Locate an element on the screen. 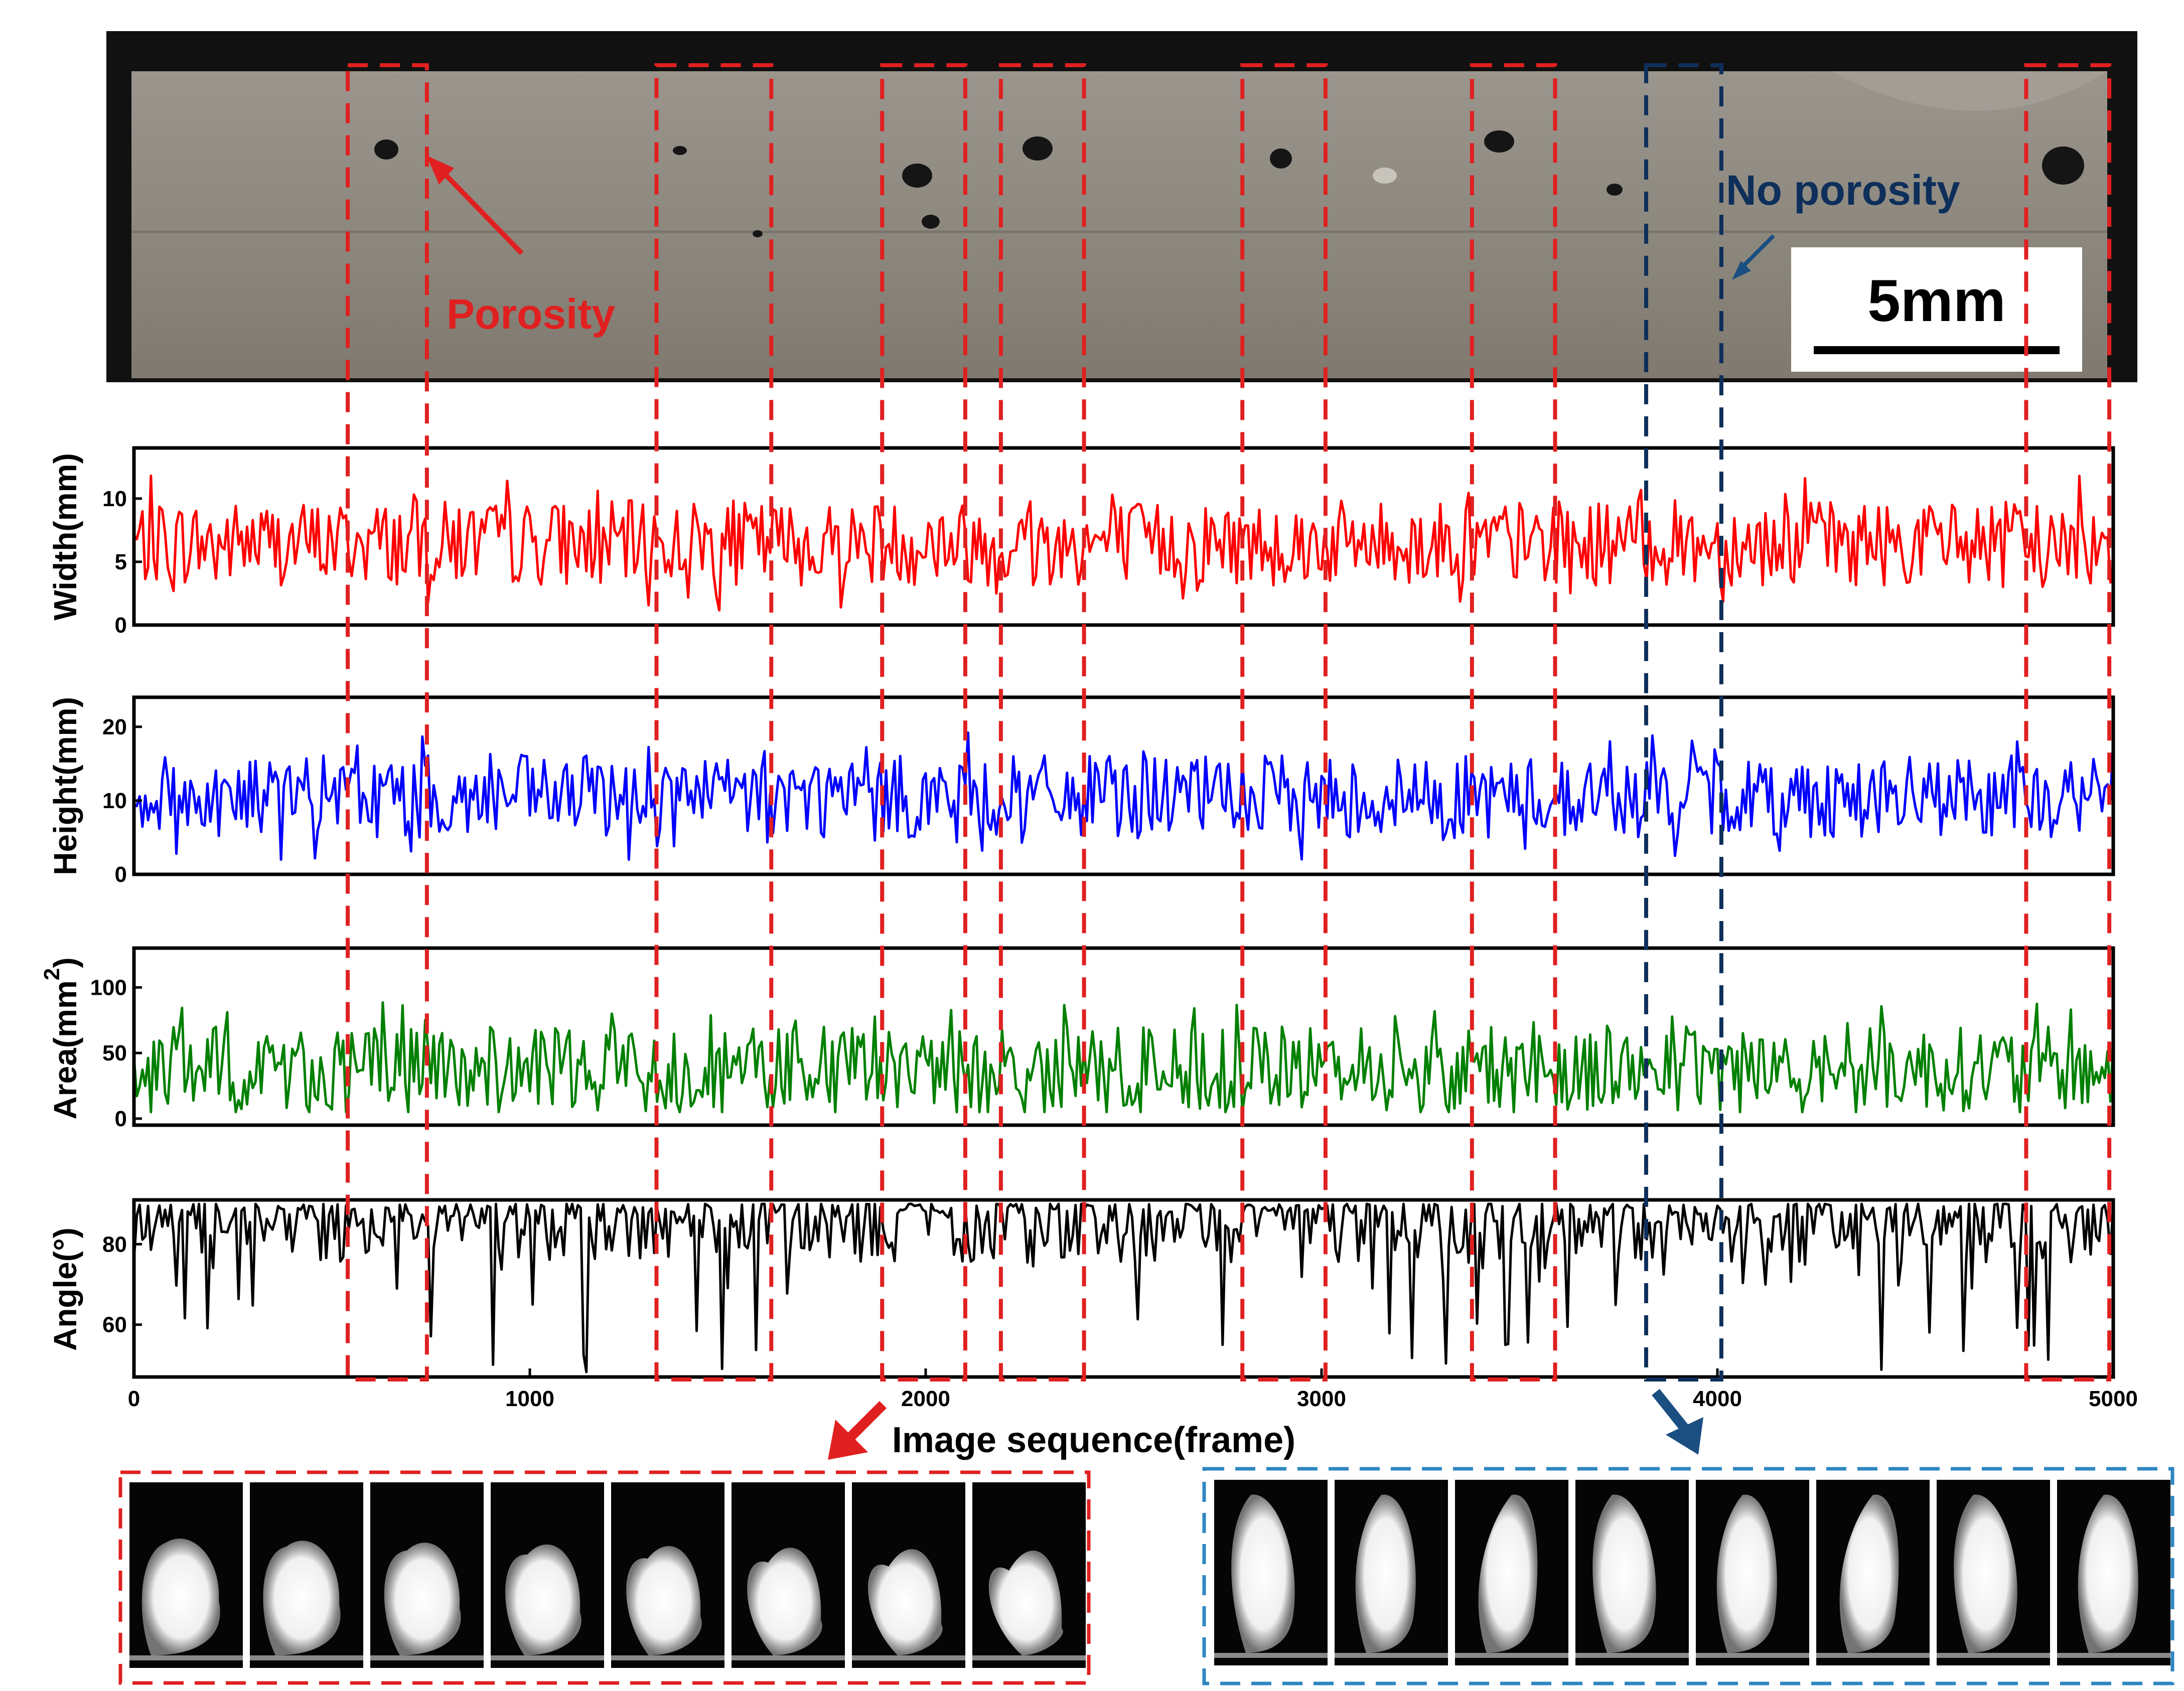 The width and height of the screenshot is (2184, 1691). angle-panel: 60 80 Angle(°) is located at coordinates (1081, 1288).